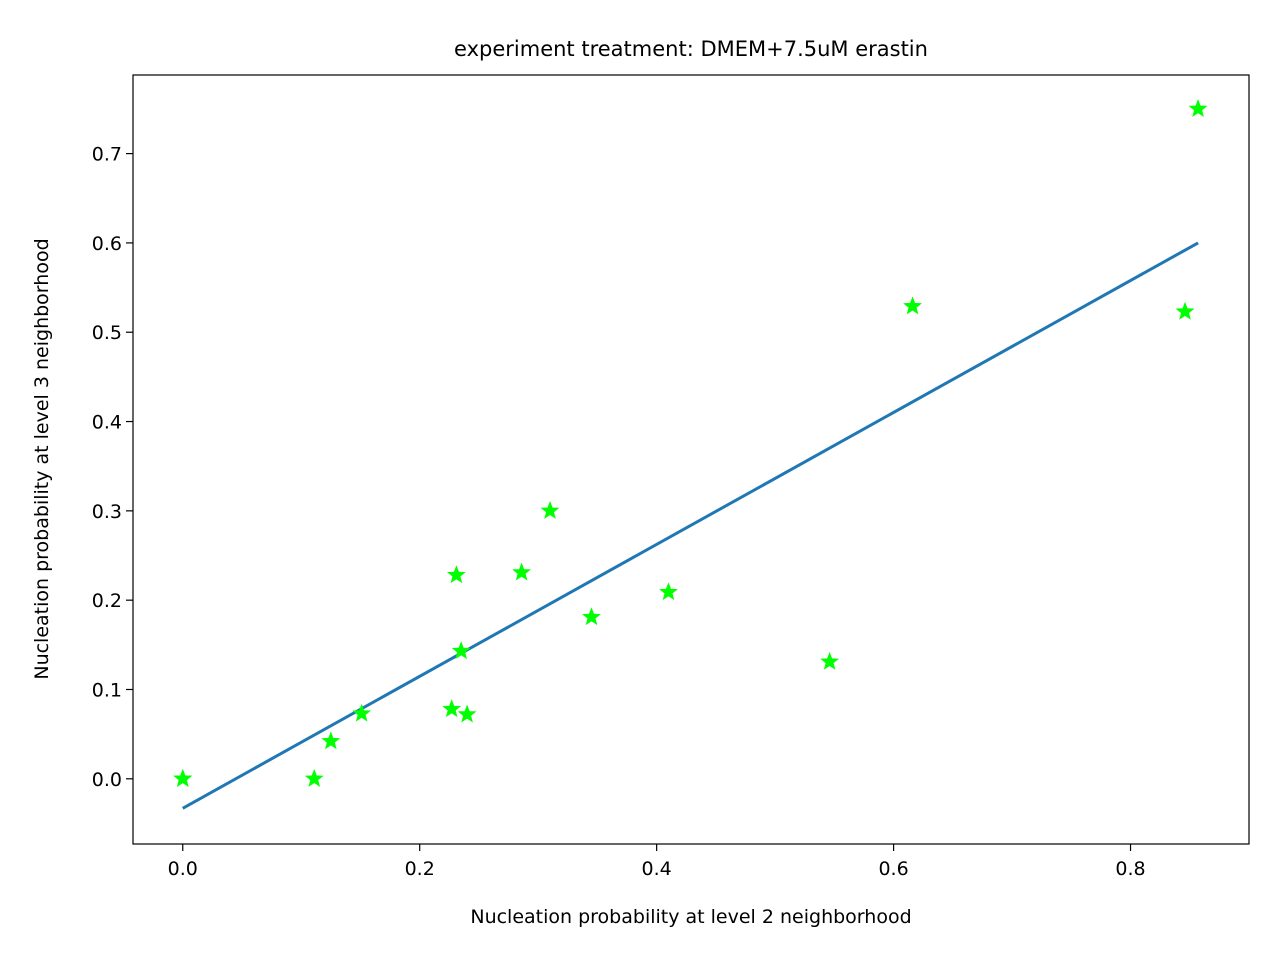 The width and height of the screenshot is (1280, 964). Describe the element at coordinates (112, 467) in the screenshot. I see `y-axis-ticks: 0.0 0.1 0.2 0.3 0.4 0.5 0.6 0.7` at that location.